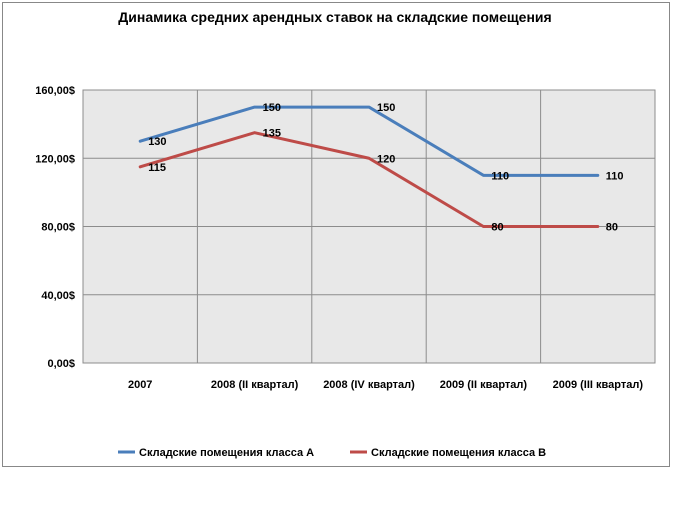 This screenshot has width=700, height=509. I want to click on data-label: 120, so click(386, 159).